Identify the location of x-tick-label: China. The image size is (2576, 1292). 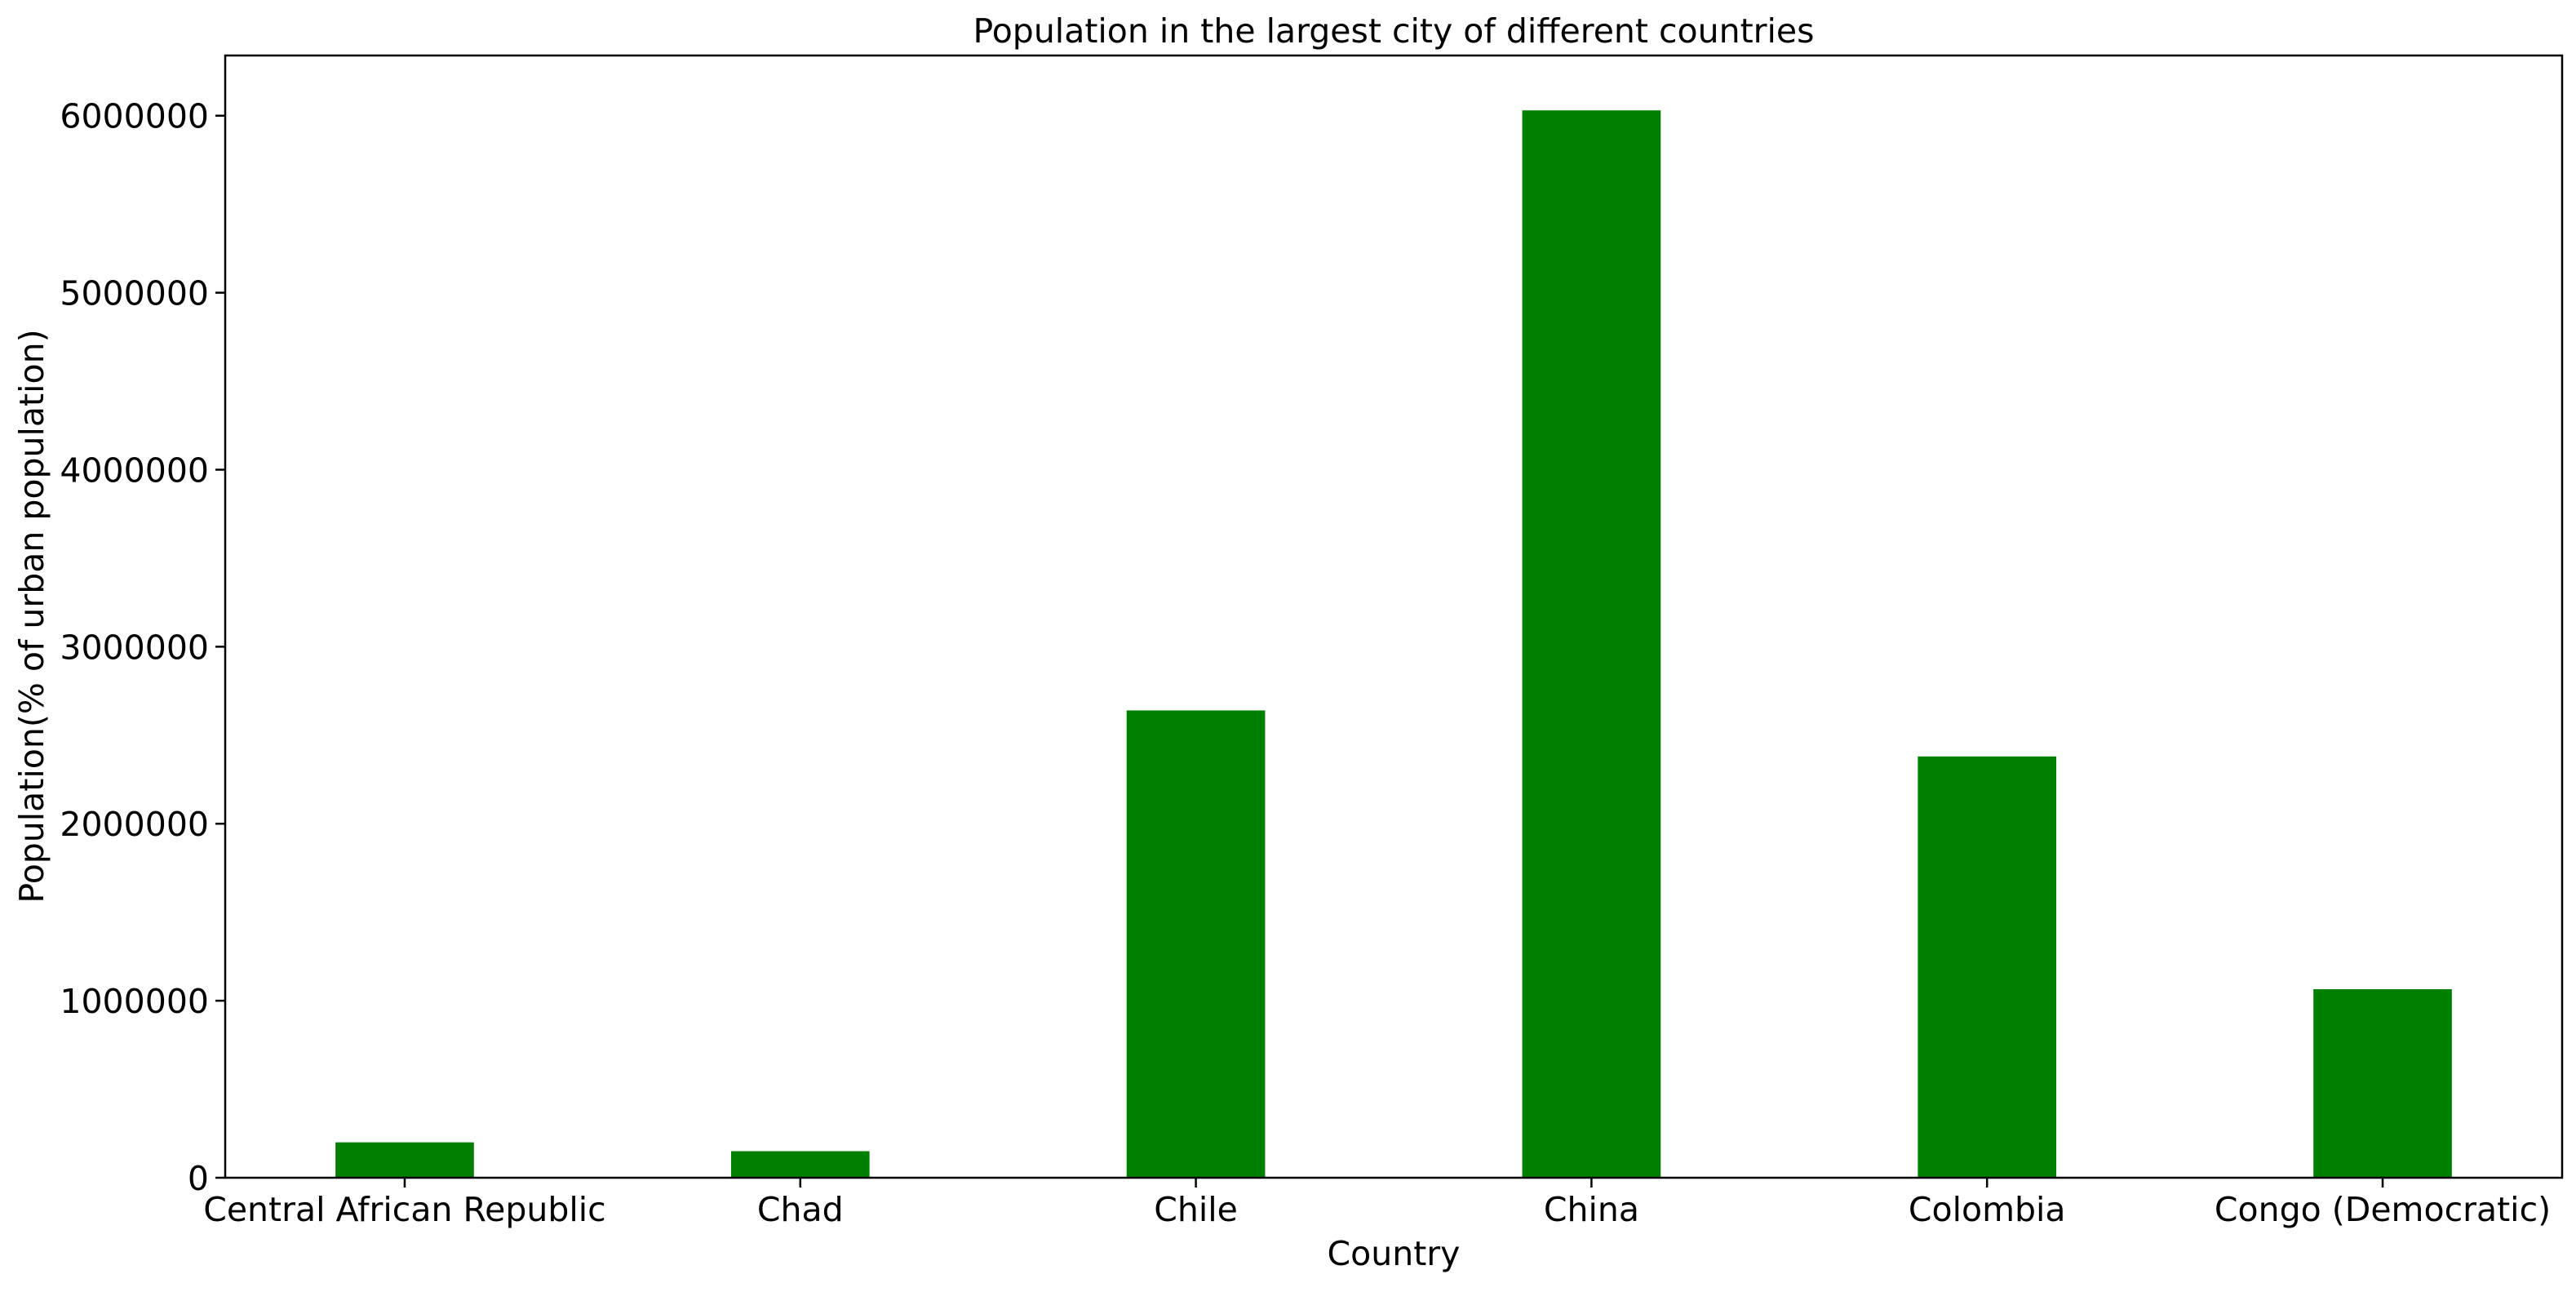
(1591, 1209).